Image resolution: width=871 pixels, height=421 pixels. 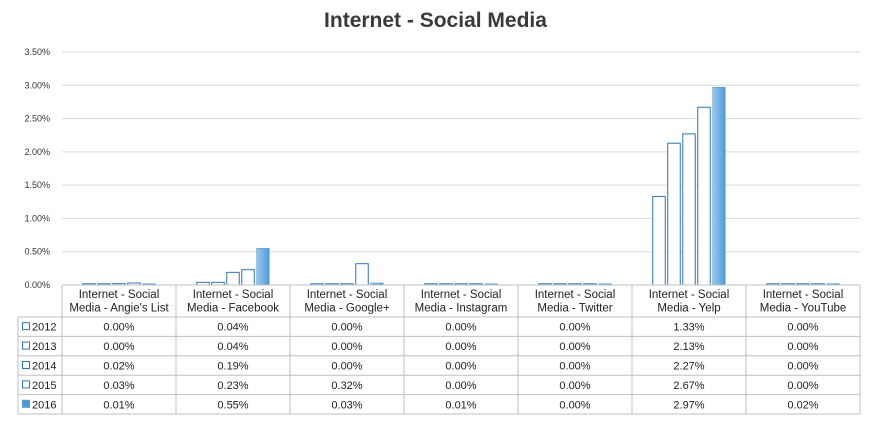 I want to click on y-tick-label: 3.00%, so click(x=37, y=85).